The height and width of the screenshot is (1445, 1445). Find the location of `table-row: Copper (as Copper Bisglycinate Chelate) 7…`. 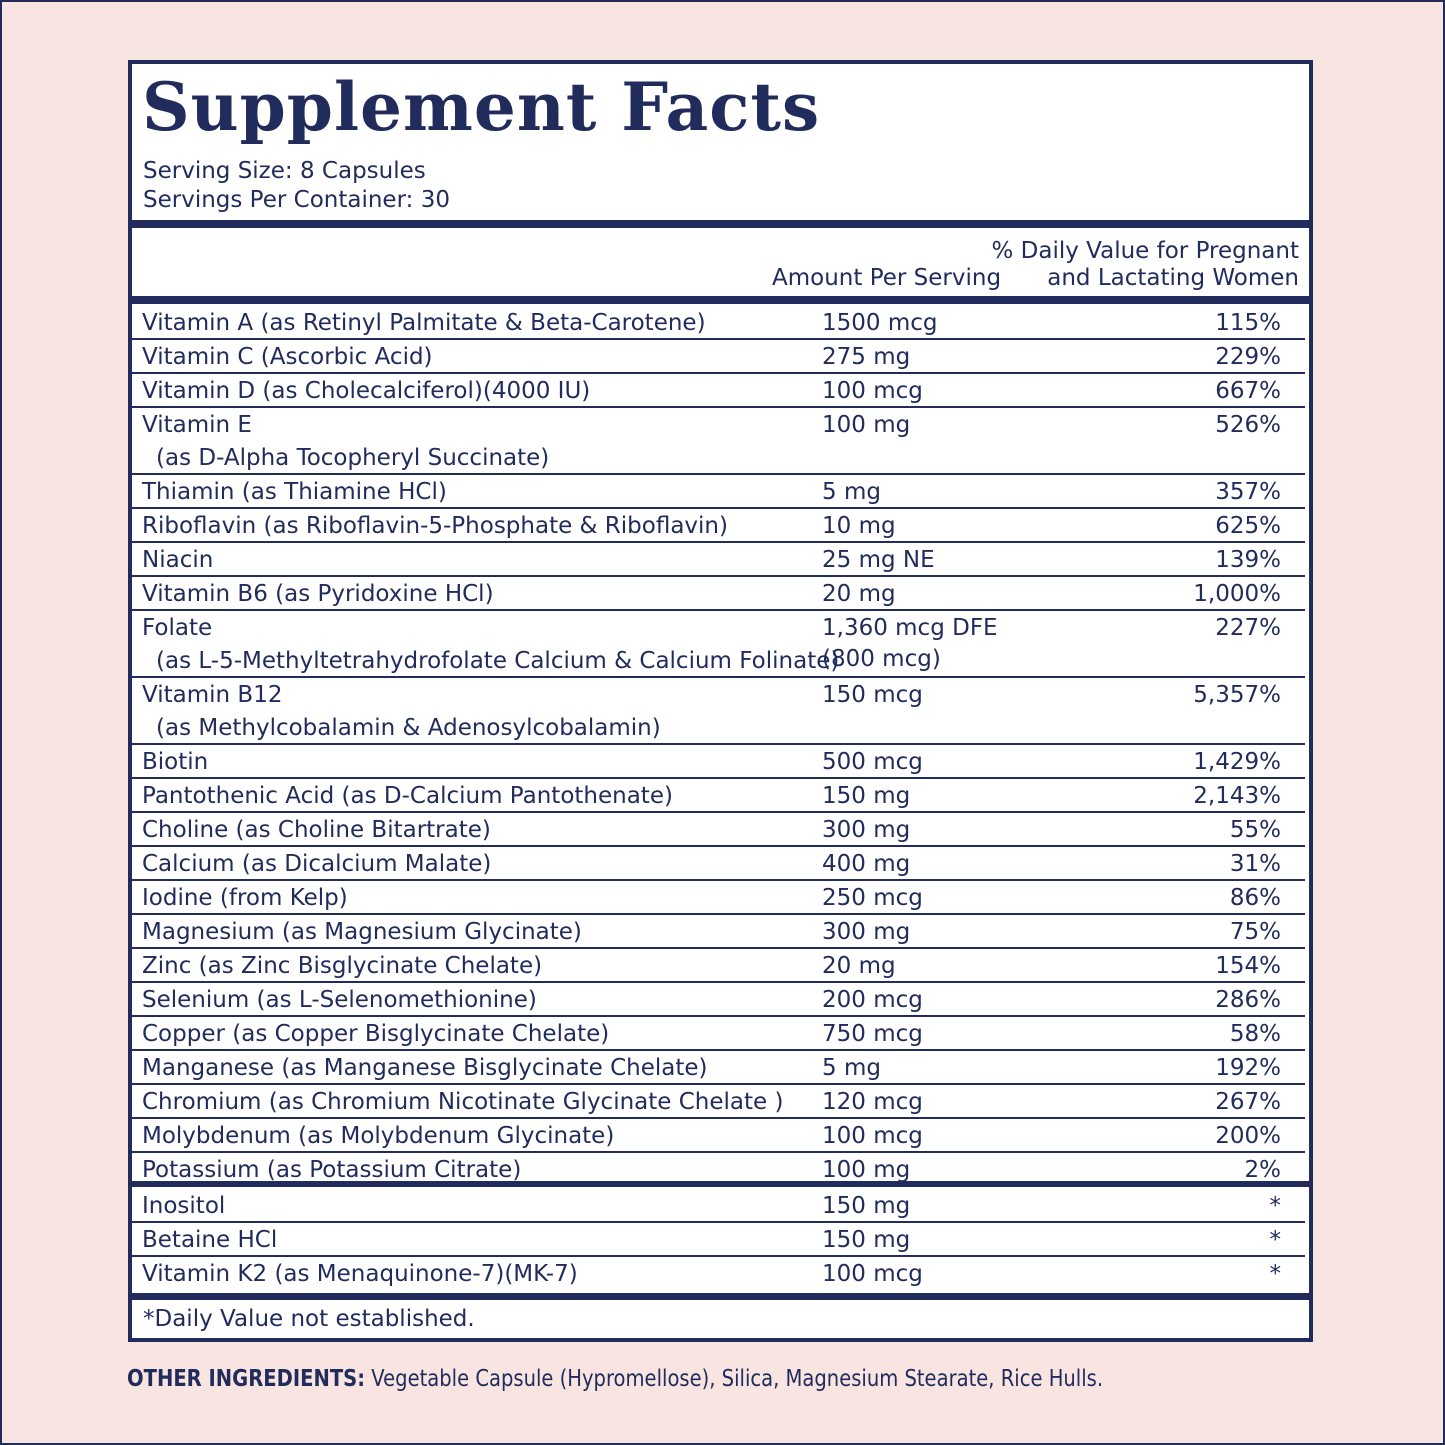

table-row: Copper (as Copper Bisglycinate Chelate) 7… is located at coordinates (718, 1034).